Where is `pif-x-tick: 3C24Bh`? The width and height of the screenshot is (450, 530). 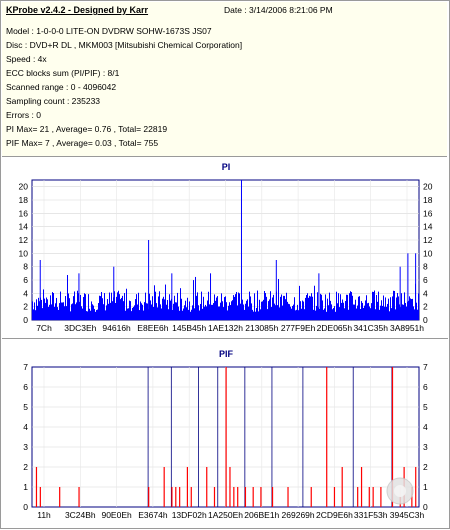
pif-x-tick: 3C24Bh is located at coordinates (80, 515).